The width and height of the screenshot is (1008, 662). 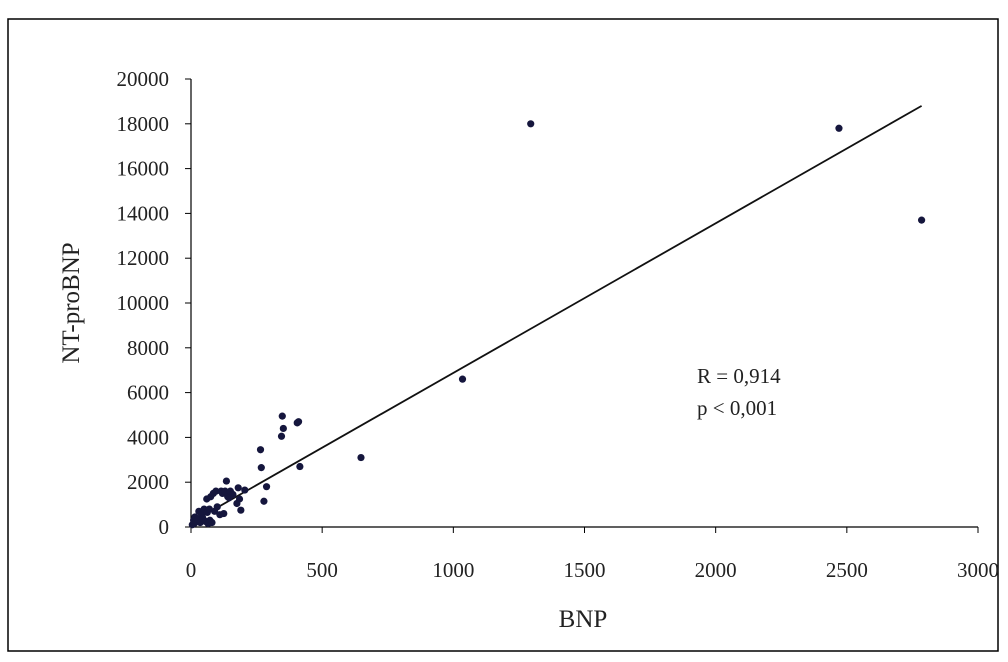 I want to click on x-tick-label: 2000, so click(x=716, y=570).